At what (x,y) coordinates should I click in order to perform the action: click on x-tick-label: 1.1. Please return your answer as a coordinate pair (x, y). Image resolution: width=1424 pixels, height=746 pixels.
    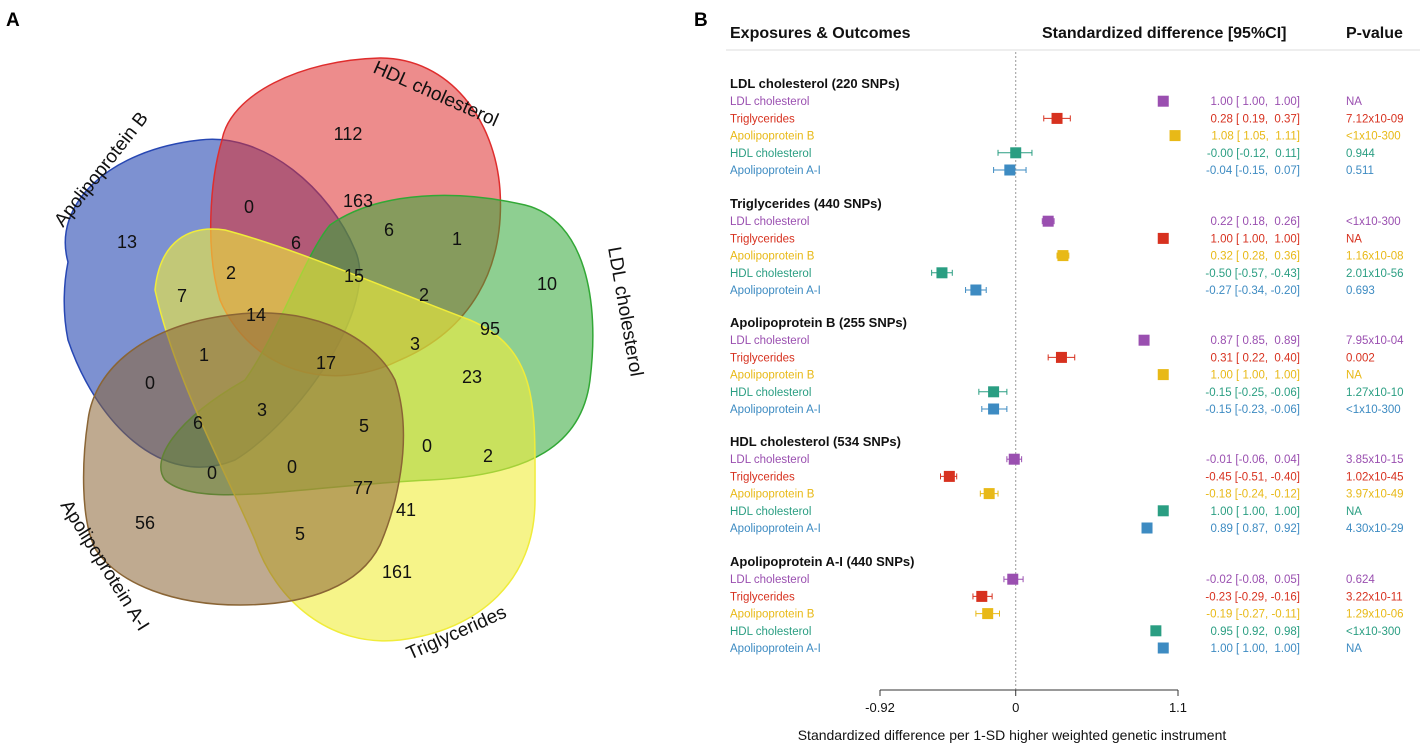
    Looking at the image, I should click on (1178, 707).